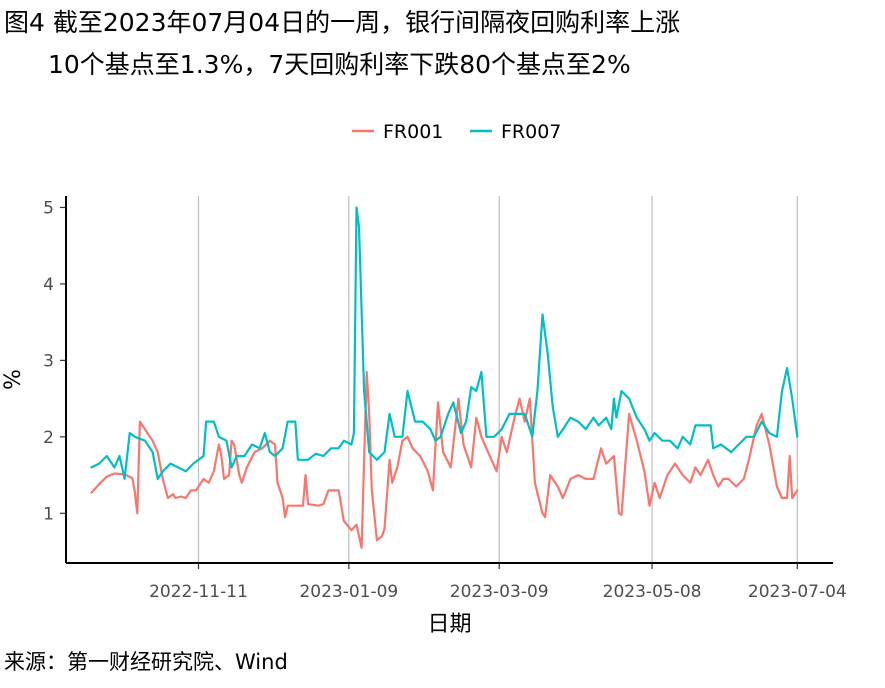 The height and width of the screenshot is (688, 885). Describe the element at coordinates (48, 208) in the screenshot. I see `y-tick-label: 5` at that location.